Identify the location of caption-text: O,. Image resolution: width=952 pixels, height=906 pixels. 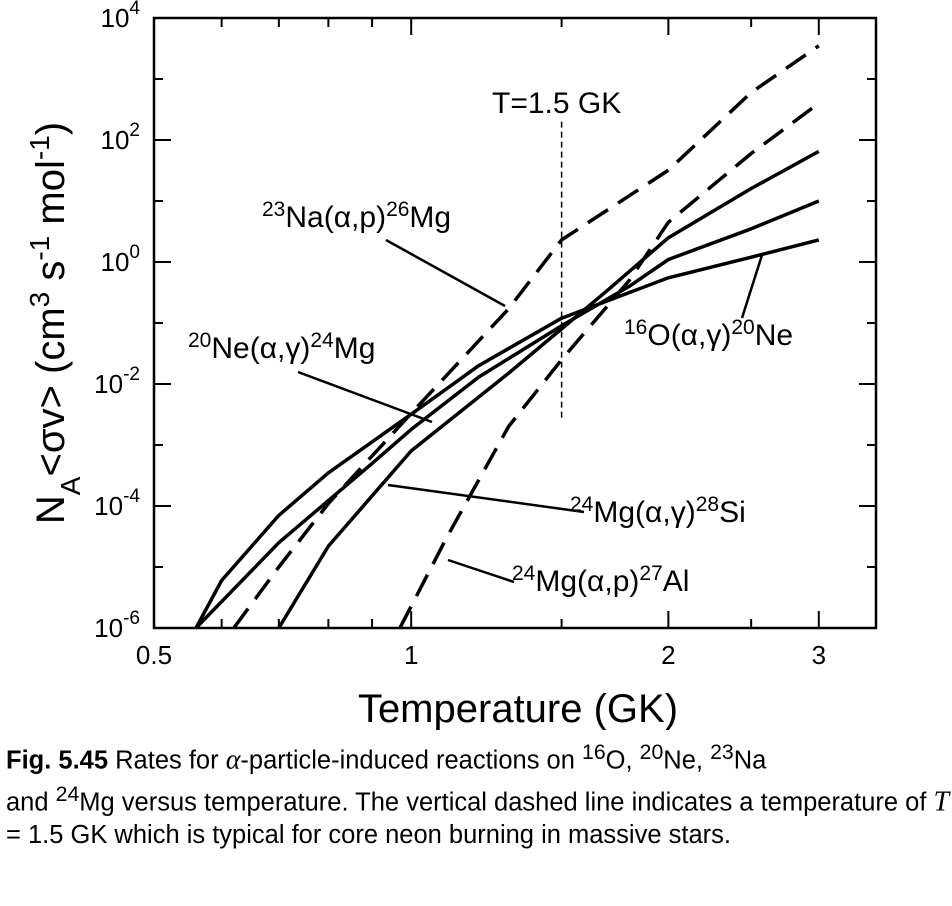
(622, 760).